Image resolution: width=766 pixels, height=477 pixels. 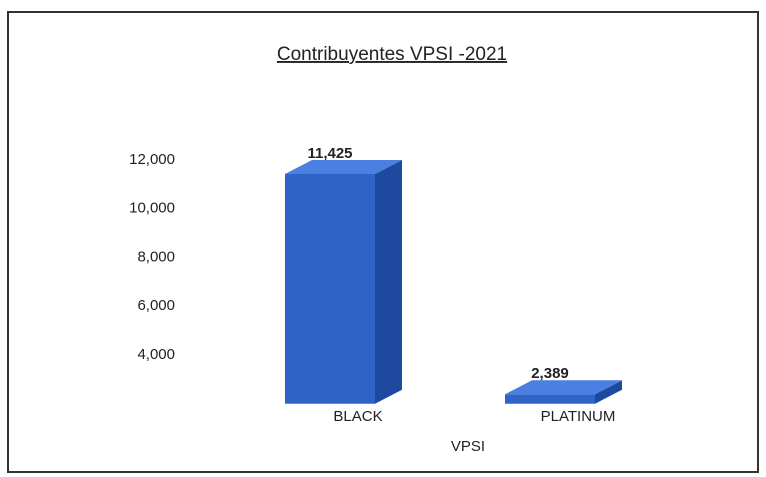 I want to click on x-tick-label: PLATINUM, so click(x=578, y=416).